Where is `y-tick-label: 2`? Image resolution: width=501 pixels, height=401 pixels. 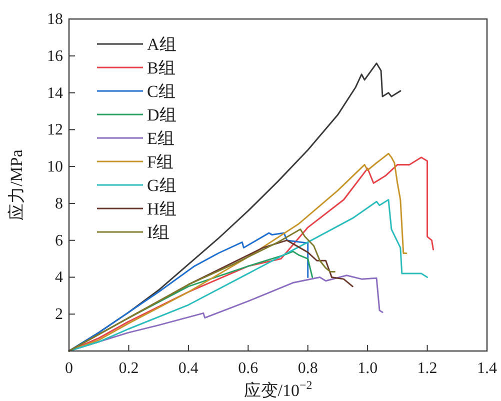 y-tick-label: 2 is located at coordinates (59, 315).